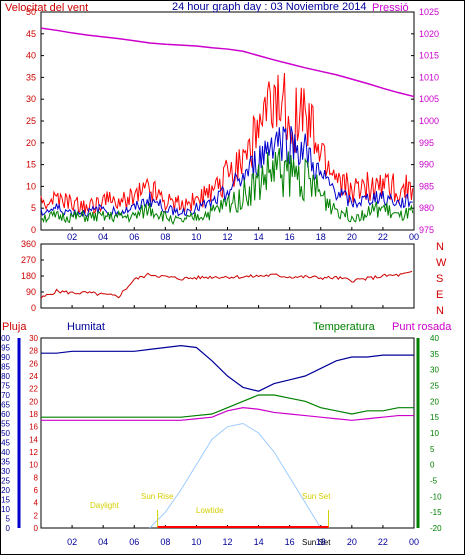 This screenshot has width=465, height=555. Describe the element at coordinates (429, 56) in the screenshot. I see `pressure-y-tick-label: 1015` at that location.